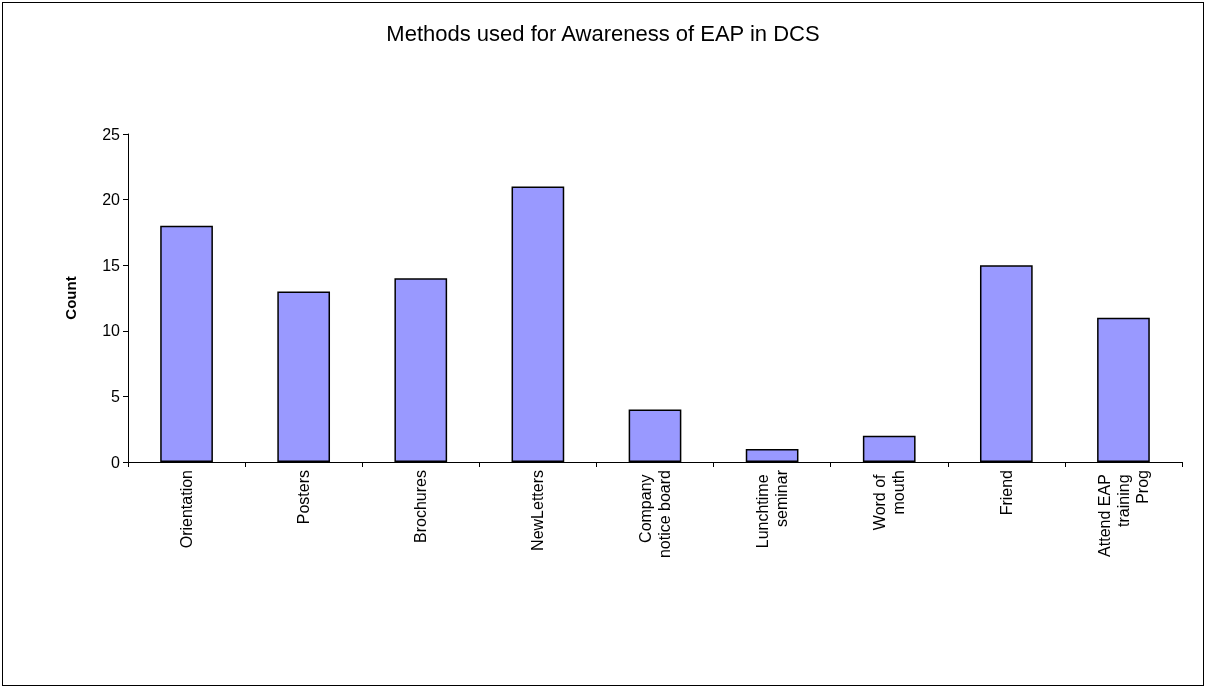 The height and width of the screenshot is (690, 1208). What do you see at coordinates (889, 500) in the screenshot?
I see `x-tick-label: Word of mouth` at bounding box center [889, 500].